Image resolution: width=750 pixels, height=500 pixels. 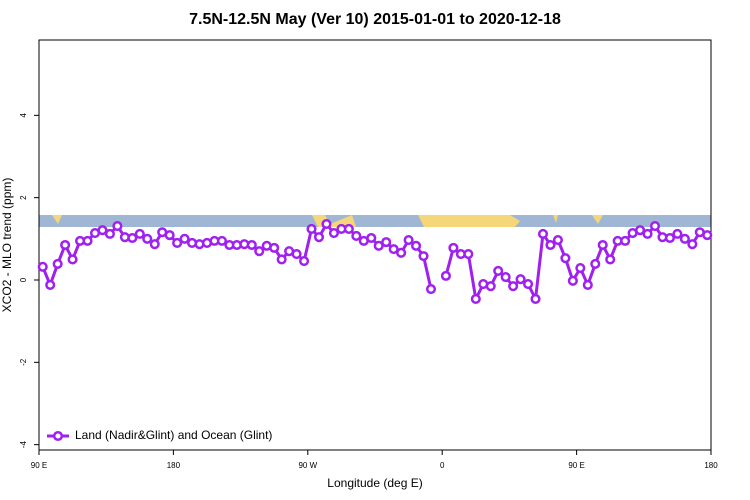 What do you see at coordinates (307, 465) in the screenshot?
I see `x-tick-label: 90 W` at bounding box center [307, 465].